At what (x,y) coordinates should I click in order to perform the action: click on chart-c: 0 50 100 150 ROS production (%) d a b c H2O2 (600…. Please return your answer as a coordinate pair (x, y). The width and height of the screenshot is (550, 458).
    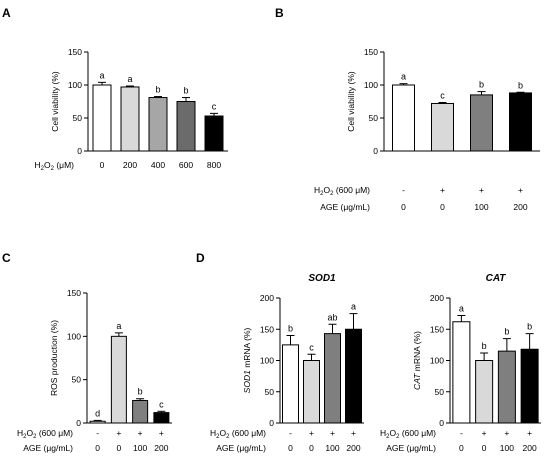
    Looking at the image, I should click on (94, 370).